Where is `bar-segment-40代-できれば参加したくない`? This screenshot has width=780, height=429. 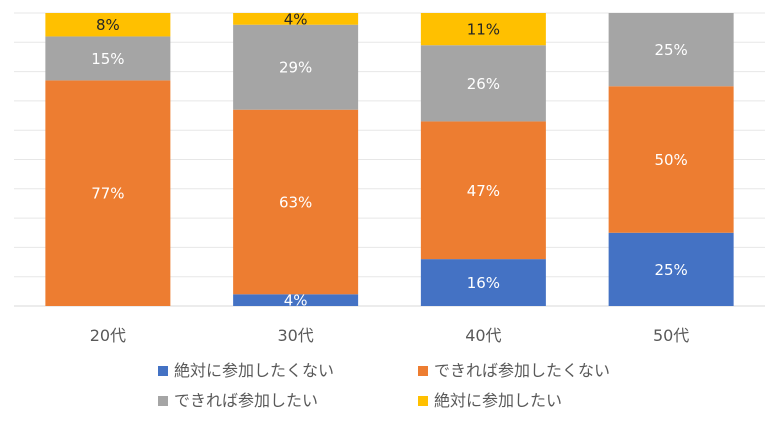 bar-segment-40代-できれば参加したくない is located at coordinates (483, 190).